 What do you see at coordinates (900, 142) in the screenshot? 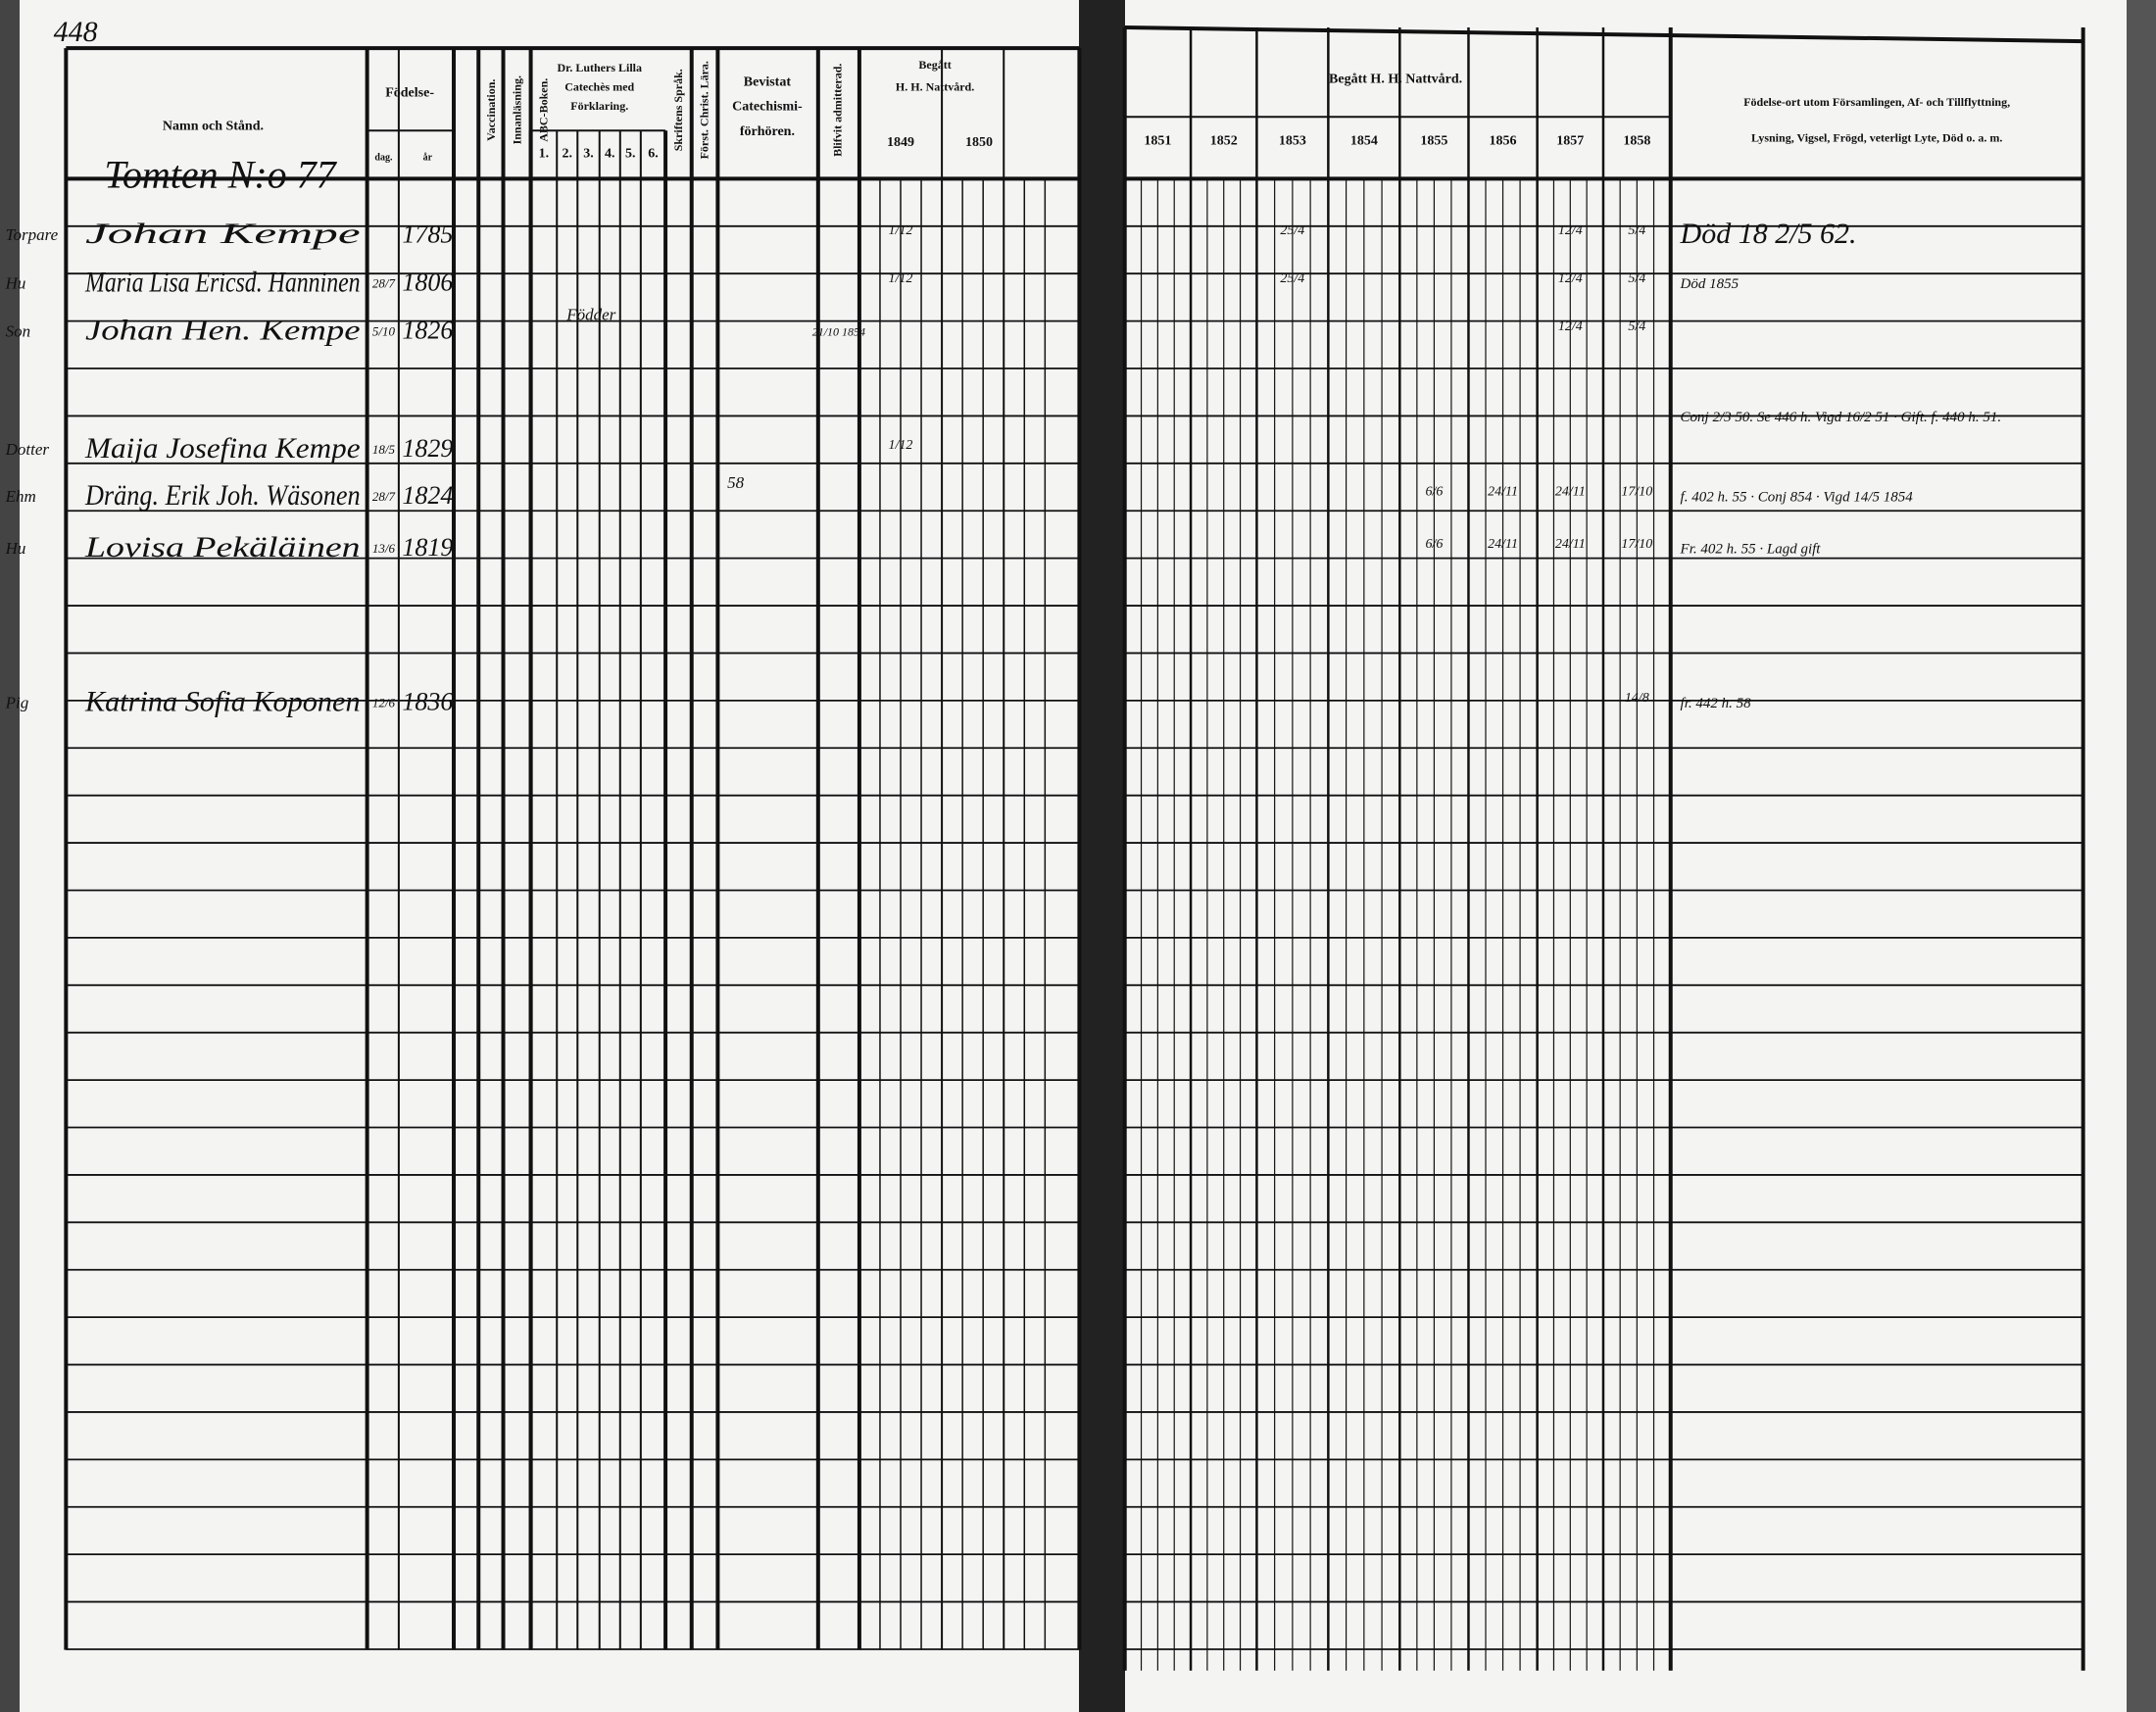
I see `year-header: 1849` at bounding box center [900, 142].